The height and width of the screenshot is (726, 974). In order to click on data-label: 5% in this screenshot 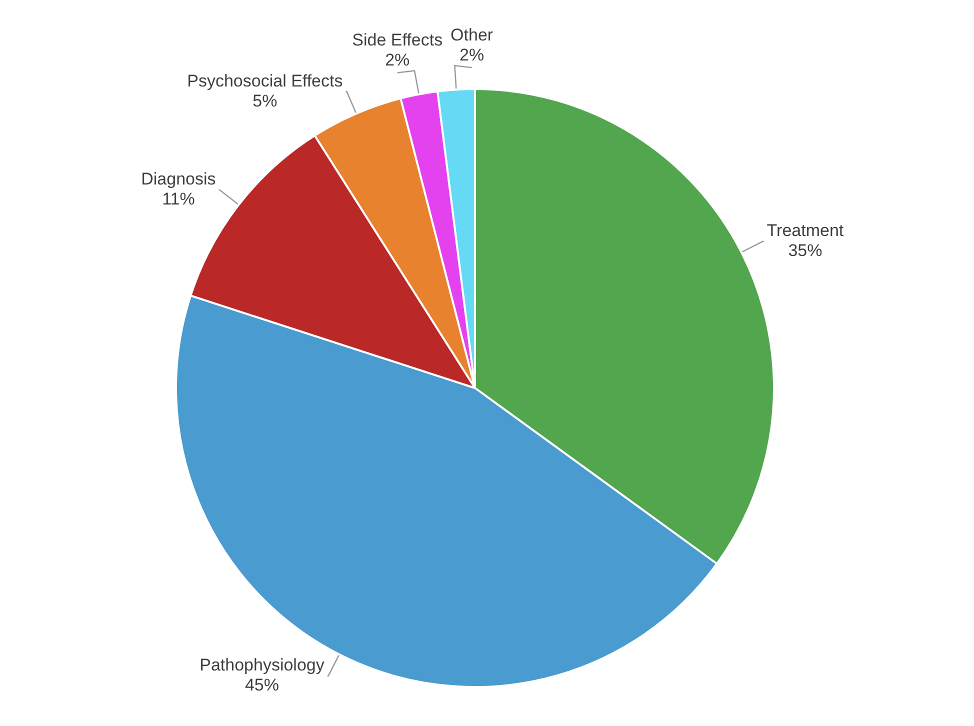, I will do `click(265, 100)`.